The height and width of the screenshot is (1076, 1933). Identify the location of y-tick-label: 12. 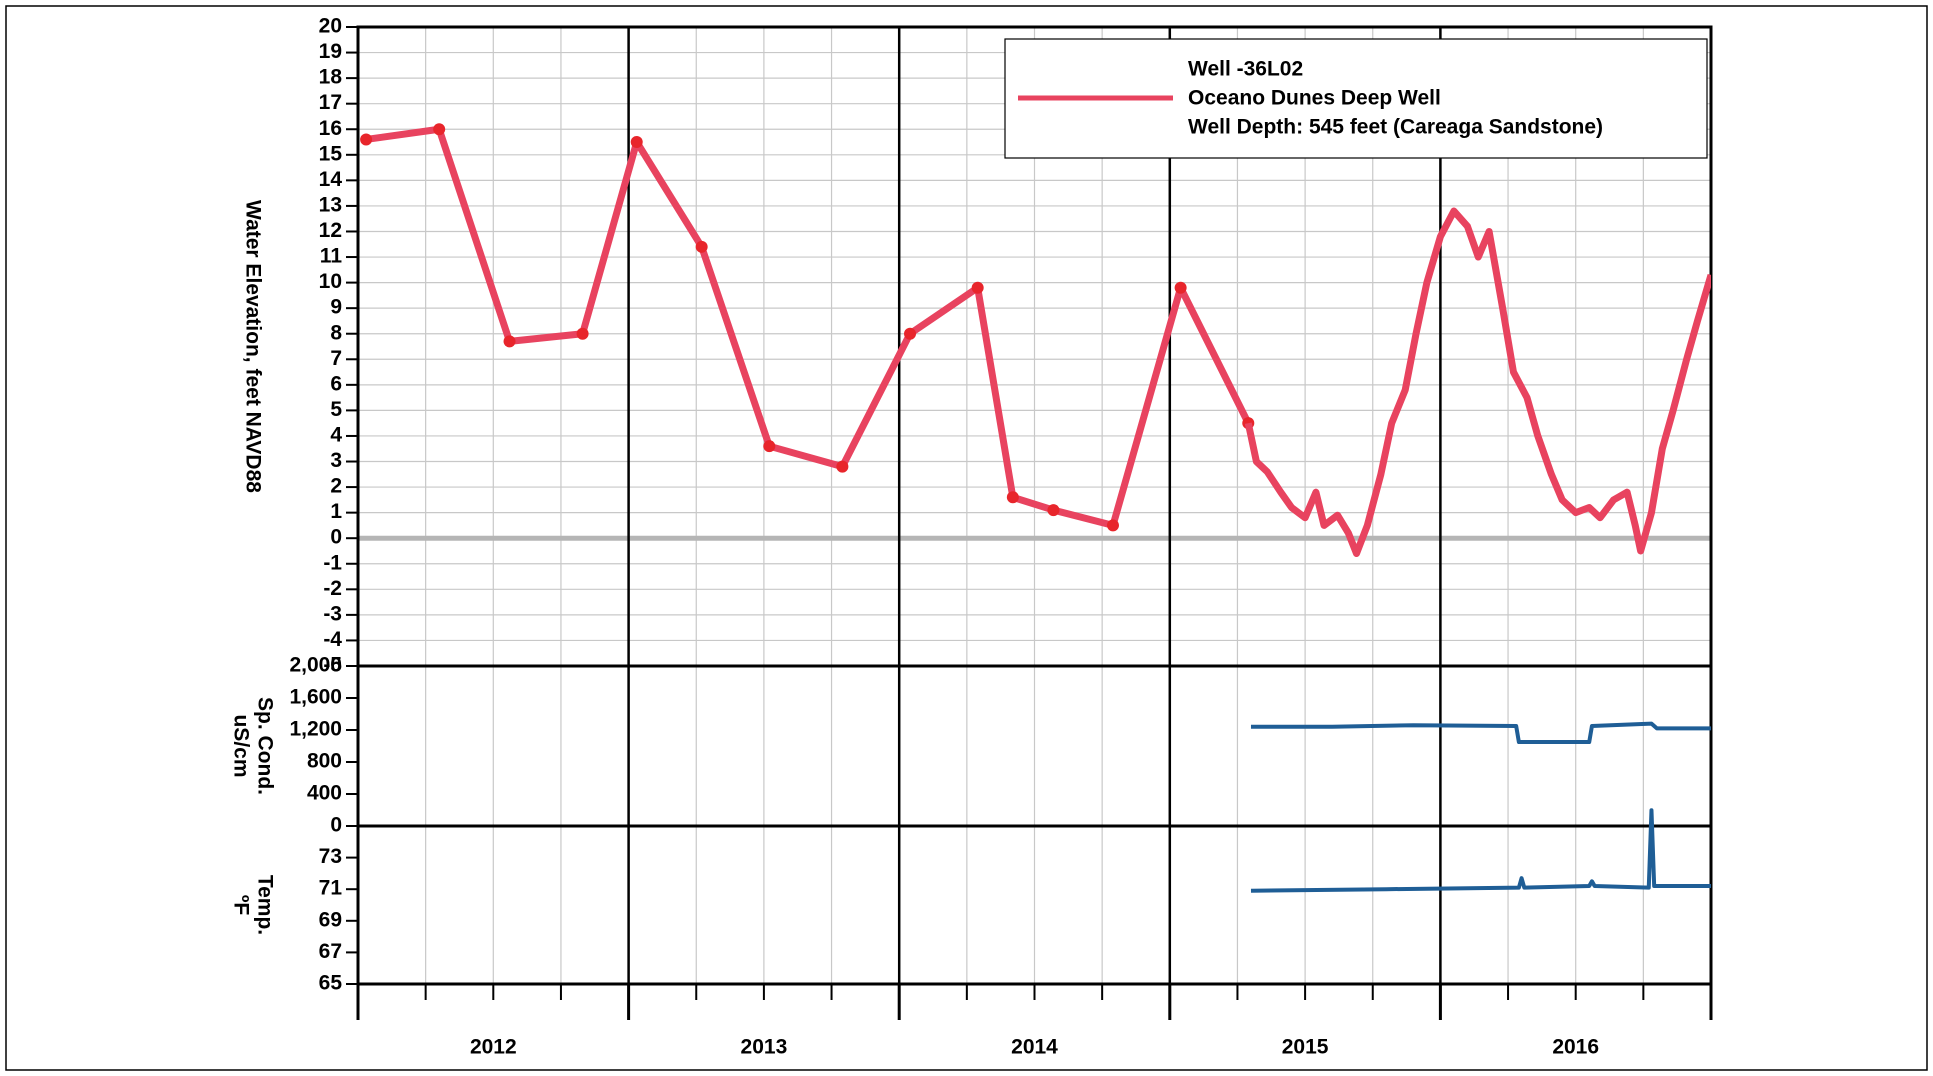
(330, 230).